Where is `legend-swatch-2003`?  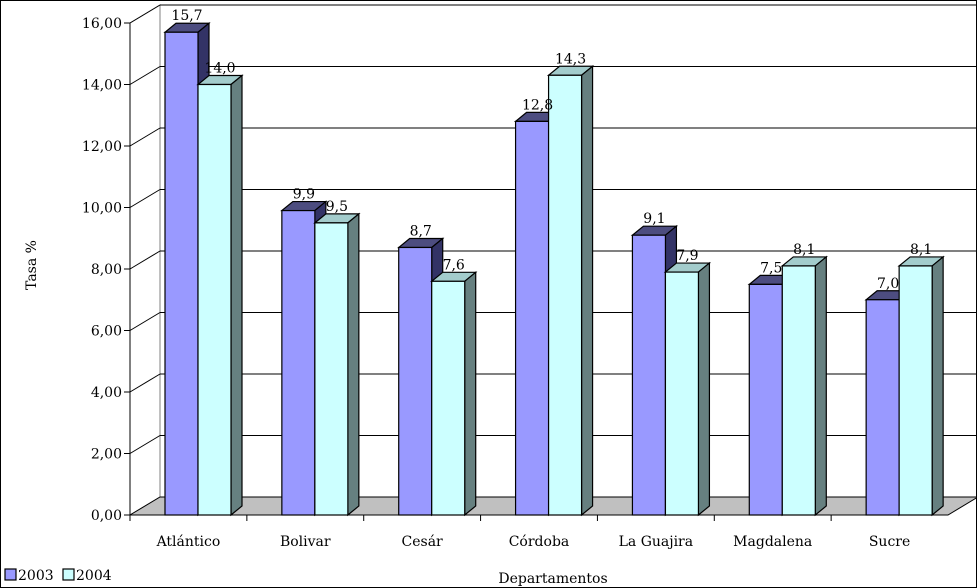 legend-swatch-2003 is located at coordinates (10, 574).